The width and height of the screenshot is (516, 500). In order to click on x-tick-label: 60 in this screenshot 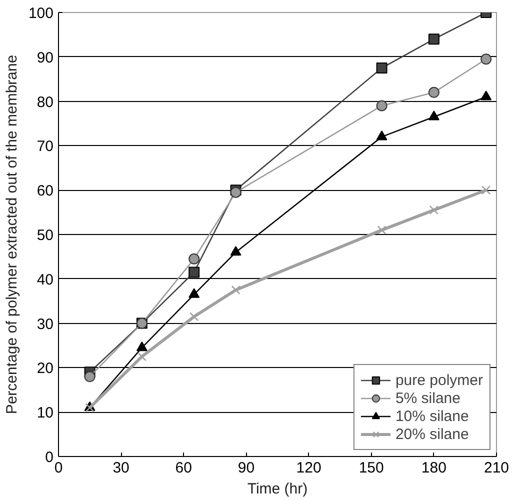, I will do `click(183, 468)`.